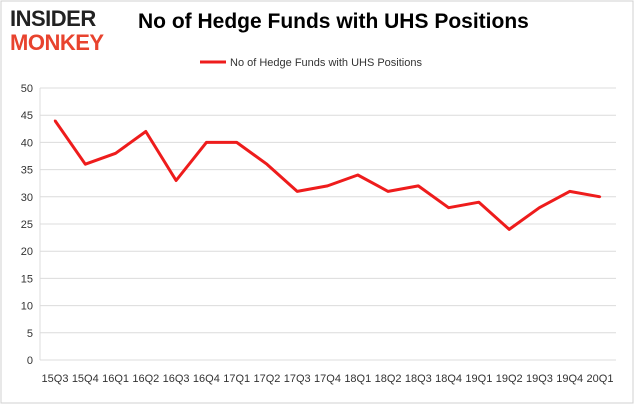 This screenshot has width=635, height=405. What do you see at coordinates (27, 279) in the screenshot?
I see `y-tick-label: 15` at bounding box center [27, 279].